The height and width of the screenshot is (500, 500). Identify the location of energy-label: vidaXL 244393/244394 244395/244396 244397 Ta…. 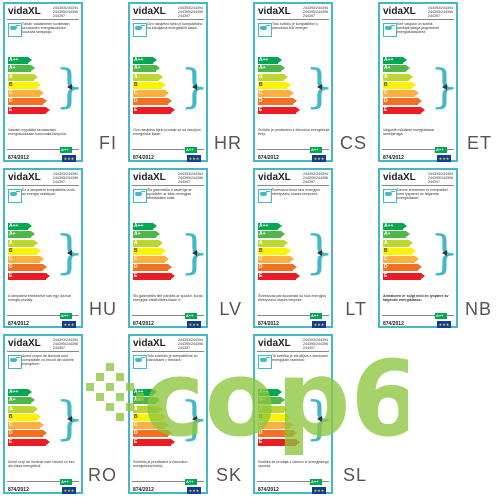
(293, 414).